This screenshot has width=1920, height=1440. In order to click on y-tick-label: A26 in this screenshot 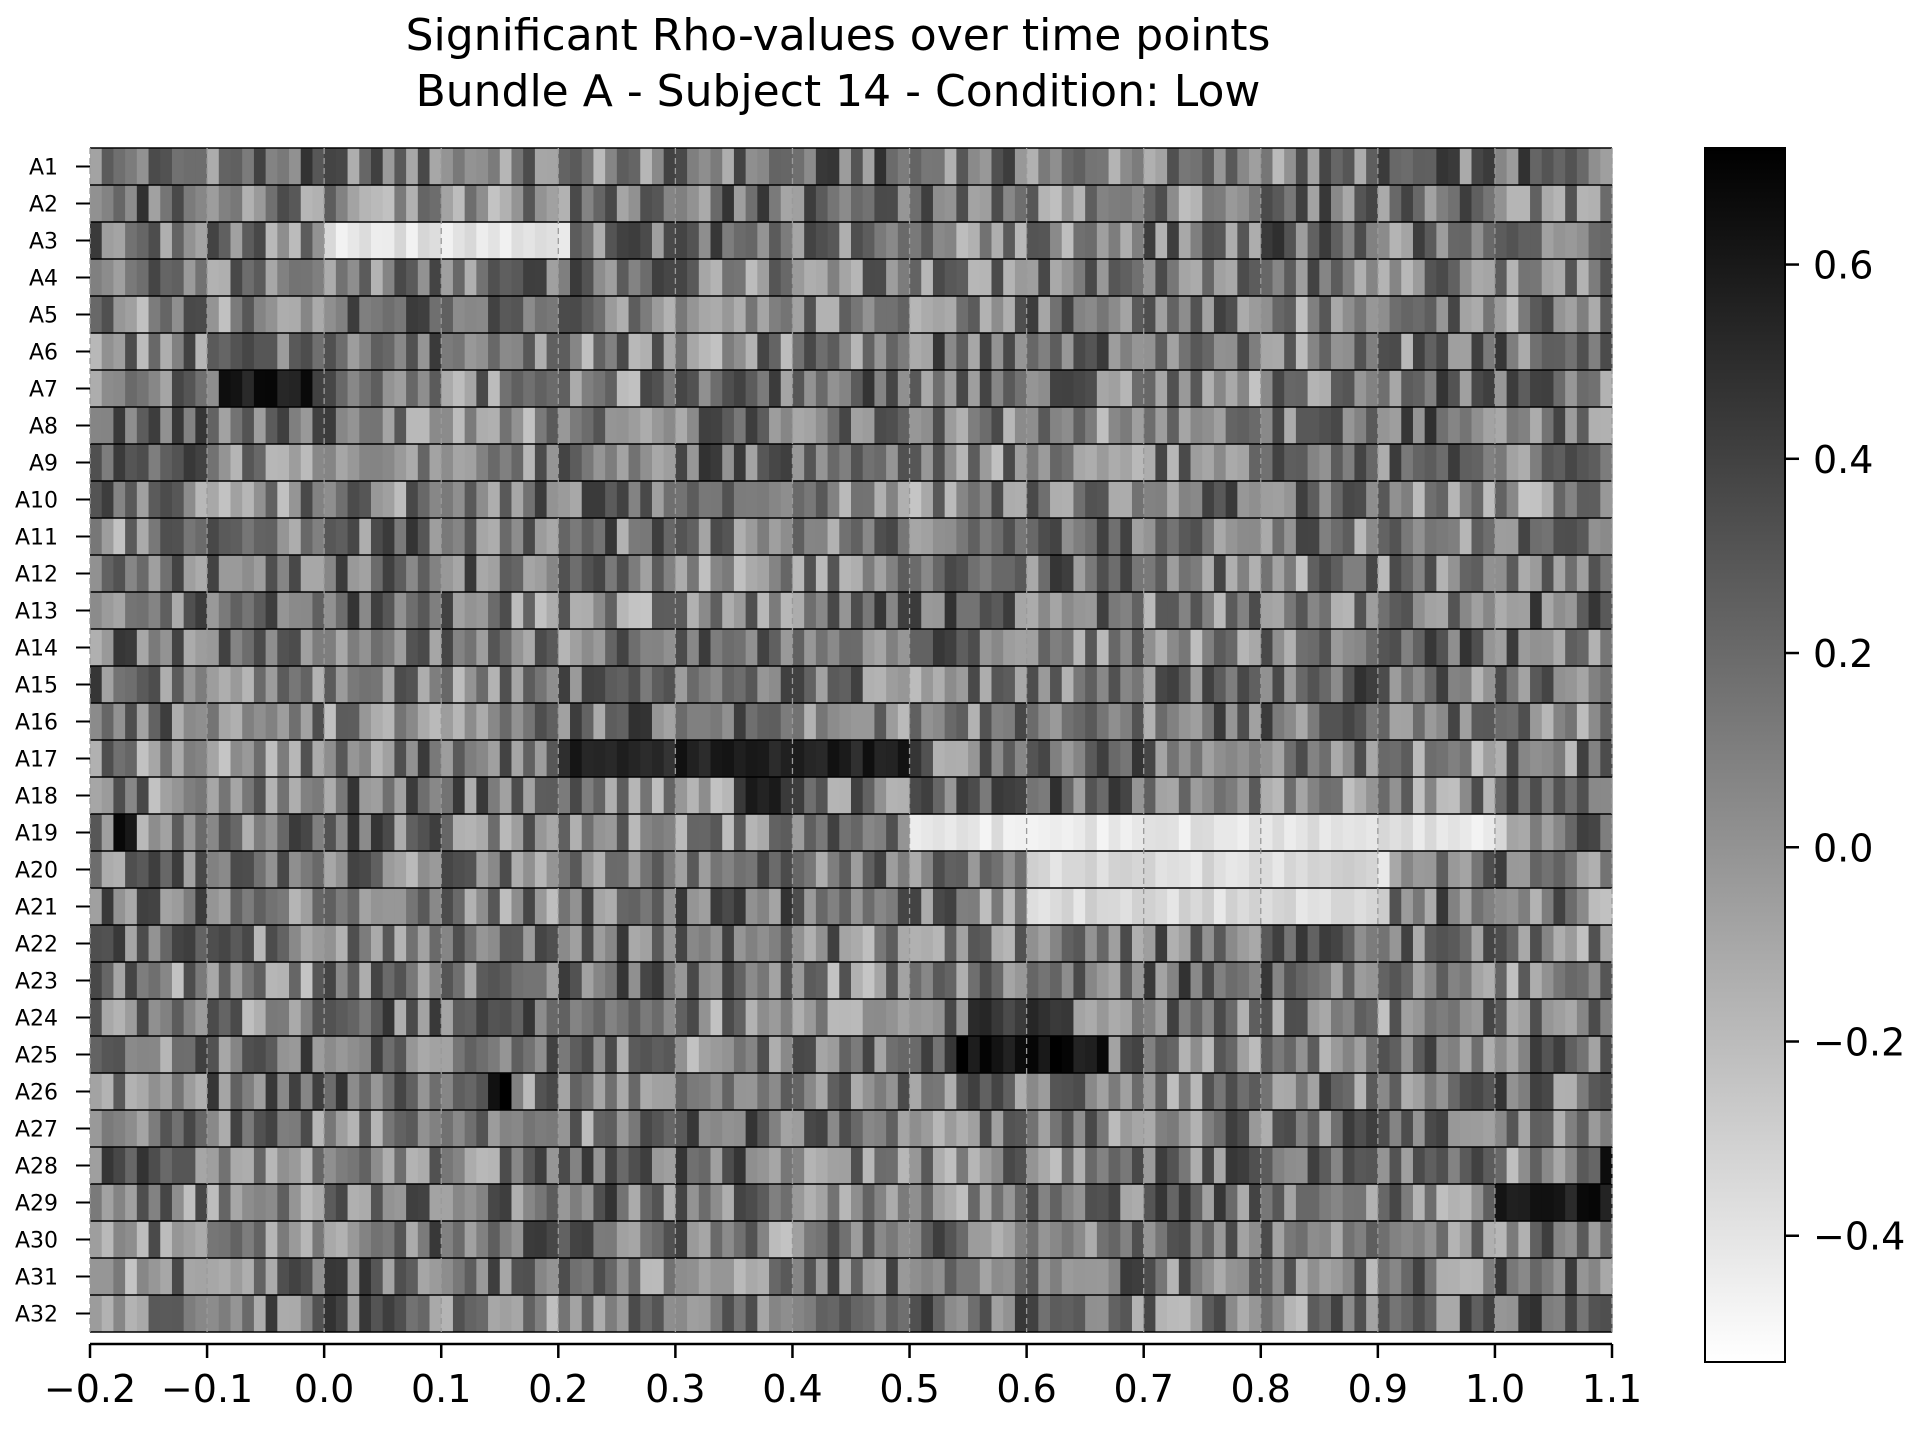, I will do `click(36, 1093)`.